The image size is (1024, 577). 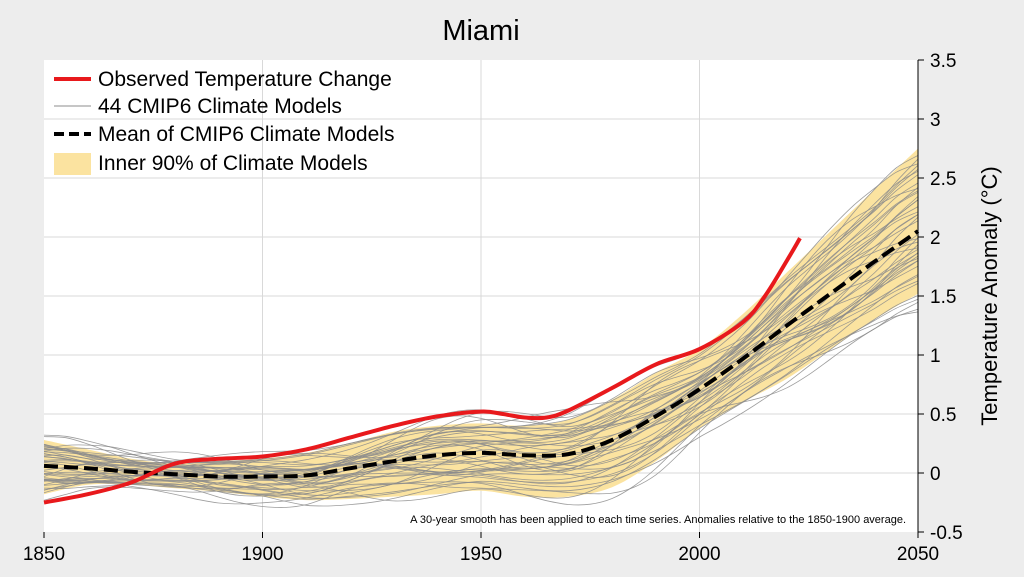 What do you see at coordinates (233, 163) in the screenshot?
I see `legend-label-band: Inner 90% of Climate Models` at bounding box center [233, 163].